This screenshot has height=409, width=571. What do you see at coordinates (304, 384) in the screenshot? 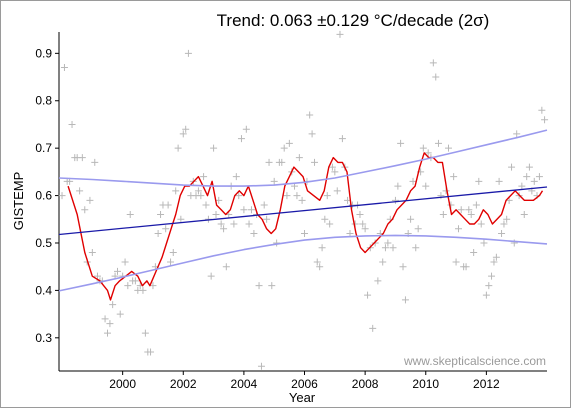
I see `x-tick-label: 2006` at bounding box center [304, 384].